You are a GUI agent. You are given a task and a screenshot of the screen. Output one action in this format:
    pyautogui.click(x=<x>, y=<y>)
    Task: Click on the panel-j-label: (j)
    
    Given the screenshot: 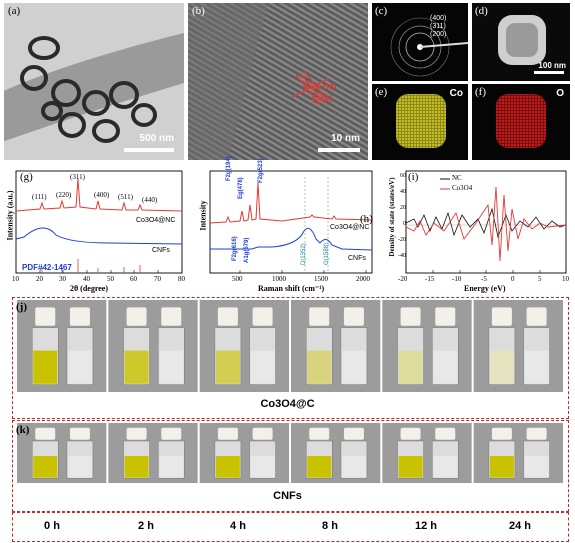 What is the action you would take?
    pyautogui.click(x=21, y=307)
    